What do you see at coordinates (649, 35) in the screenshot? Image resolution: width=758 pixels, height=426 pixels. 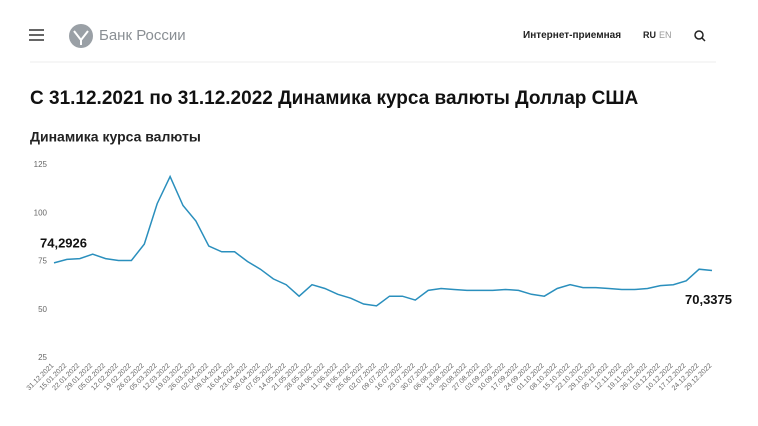 I see `lang-ru: RU` at bounding box center [649, 35].